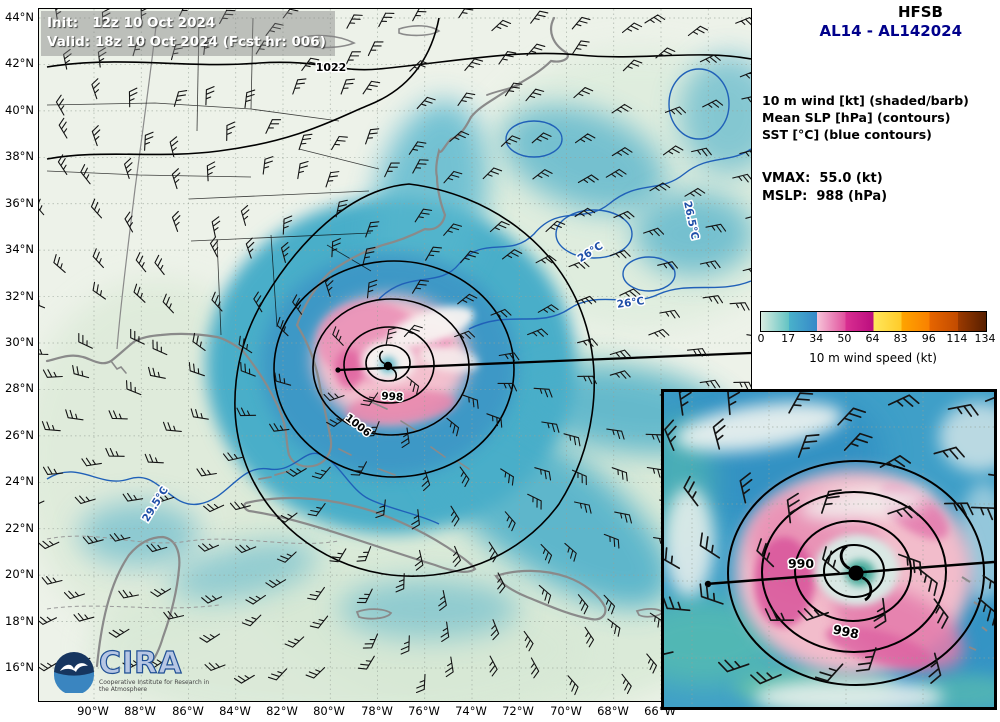  Describe the element at coordinates (985, 338) in the screenshot. I see `colorbar-tick: 134` at that location.